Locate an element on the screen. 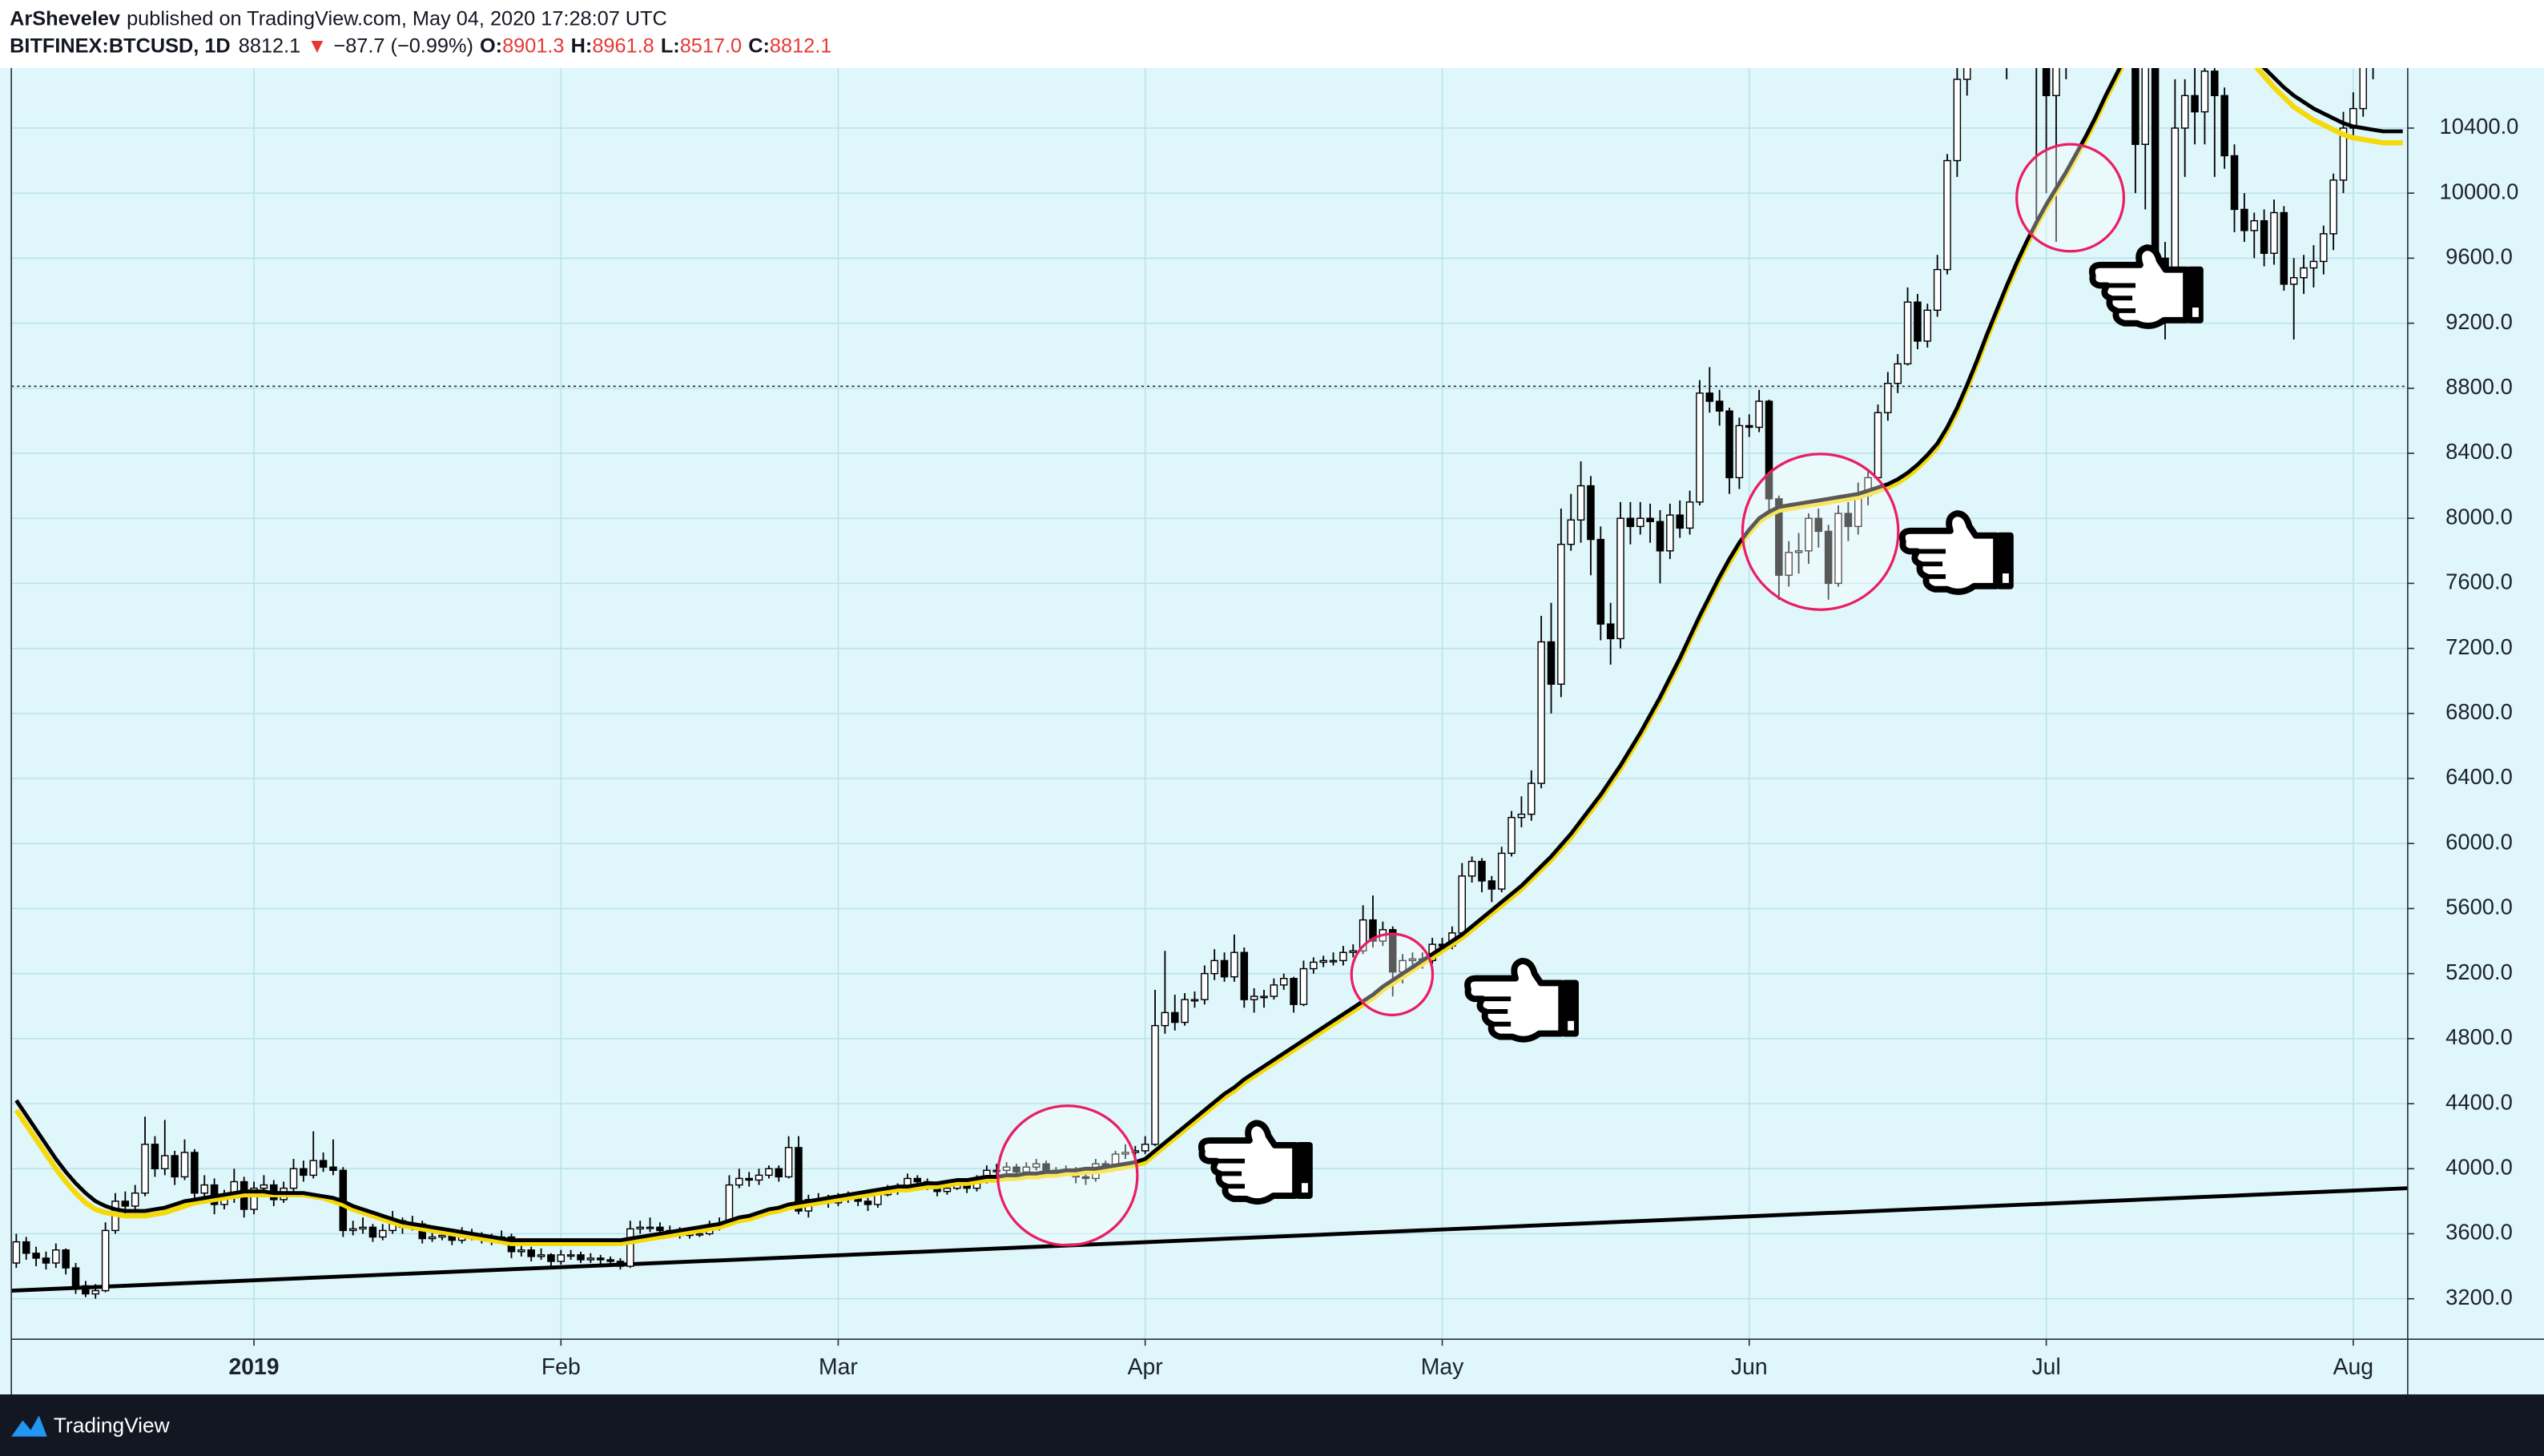 Image resolution: width=2544 pixels, height=1456 pixels. y-tick-label: 7200.0 is located at coordinates (2479, 646).